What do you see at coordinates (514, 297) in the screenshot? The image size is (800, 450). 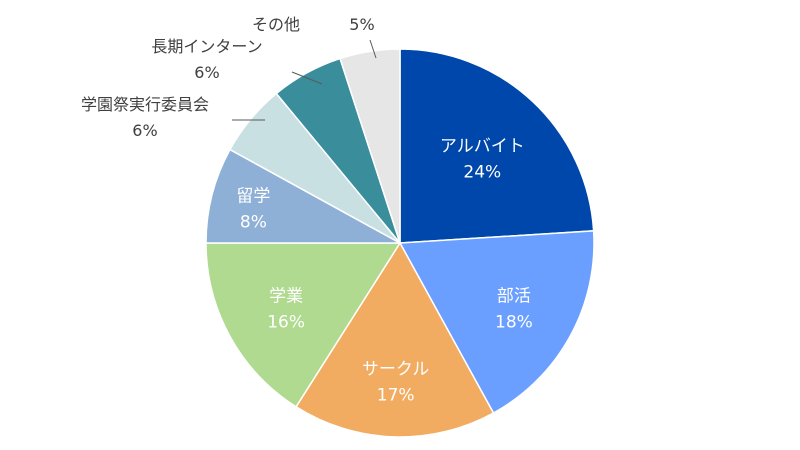 I see `slice-label: 部活` at bounding box center [514, 297].